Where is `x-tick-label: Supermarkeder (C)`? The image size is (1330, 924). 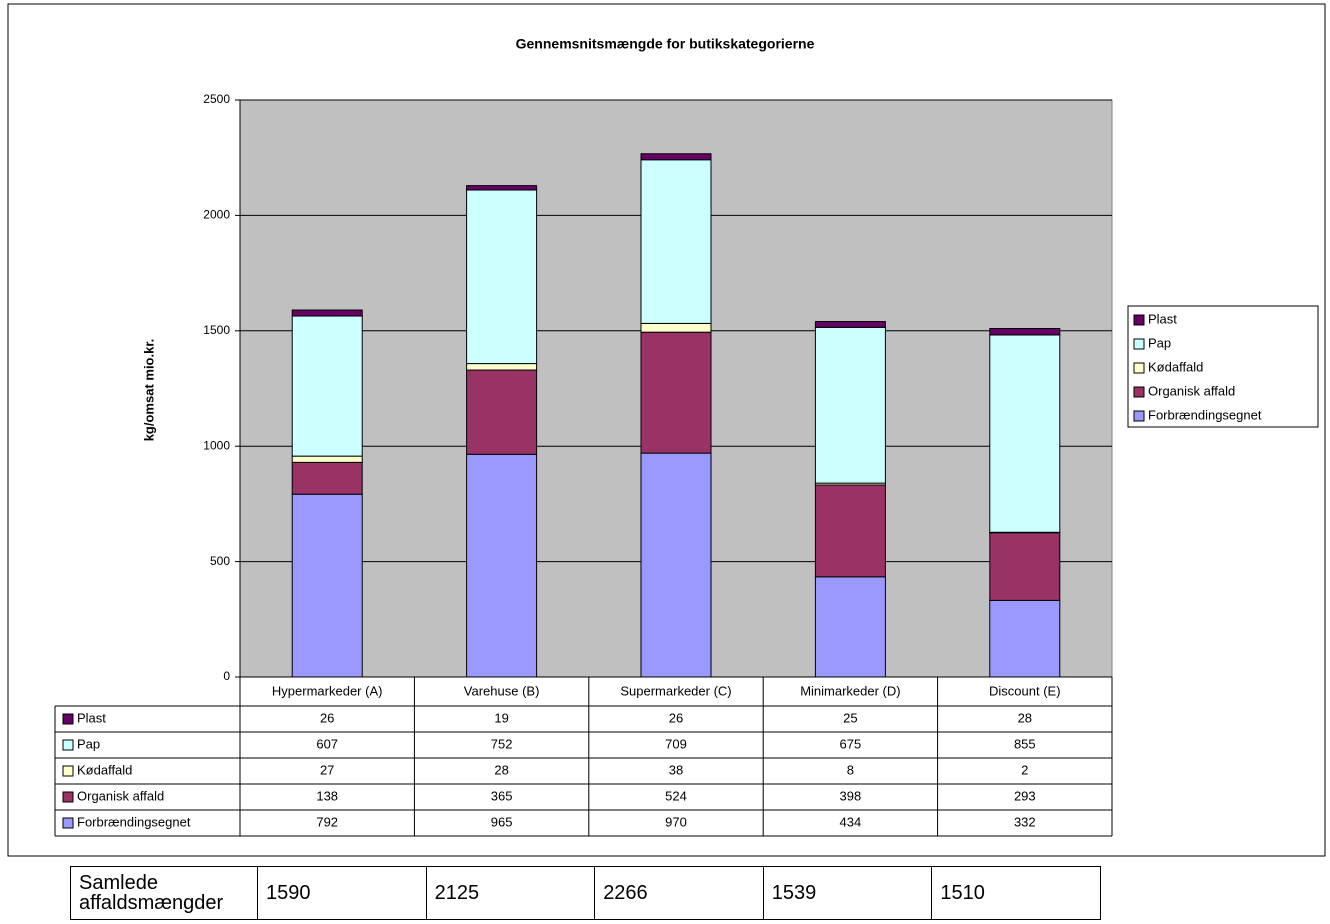
x-tick-label: Supermarkeder (C) is located at coordinates (675, 690).